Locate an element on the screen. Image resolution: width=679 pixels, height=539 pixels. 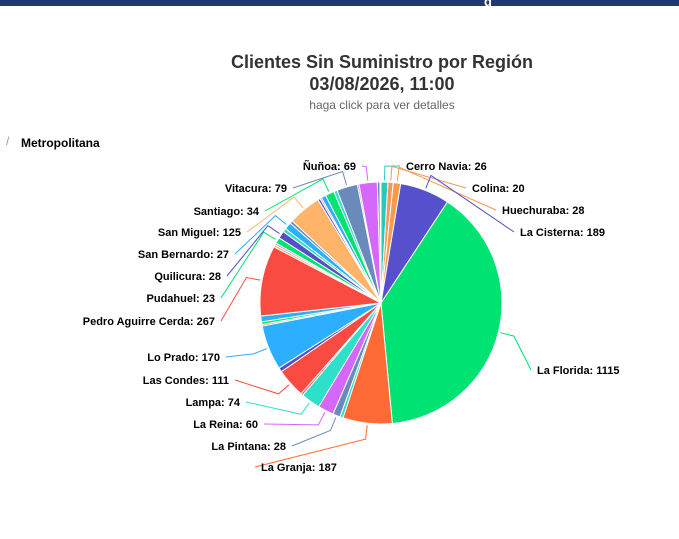
connector-pedro-aguirre-cerda is located at coordinates (240, 299).